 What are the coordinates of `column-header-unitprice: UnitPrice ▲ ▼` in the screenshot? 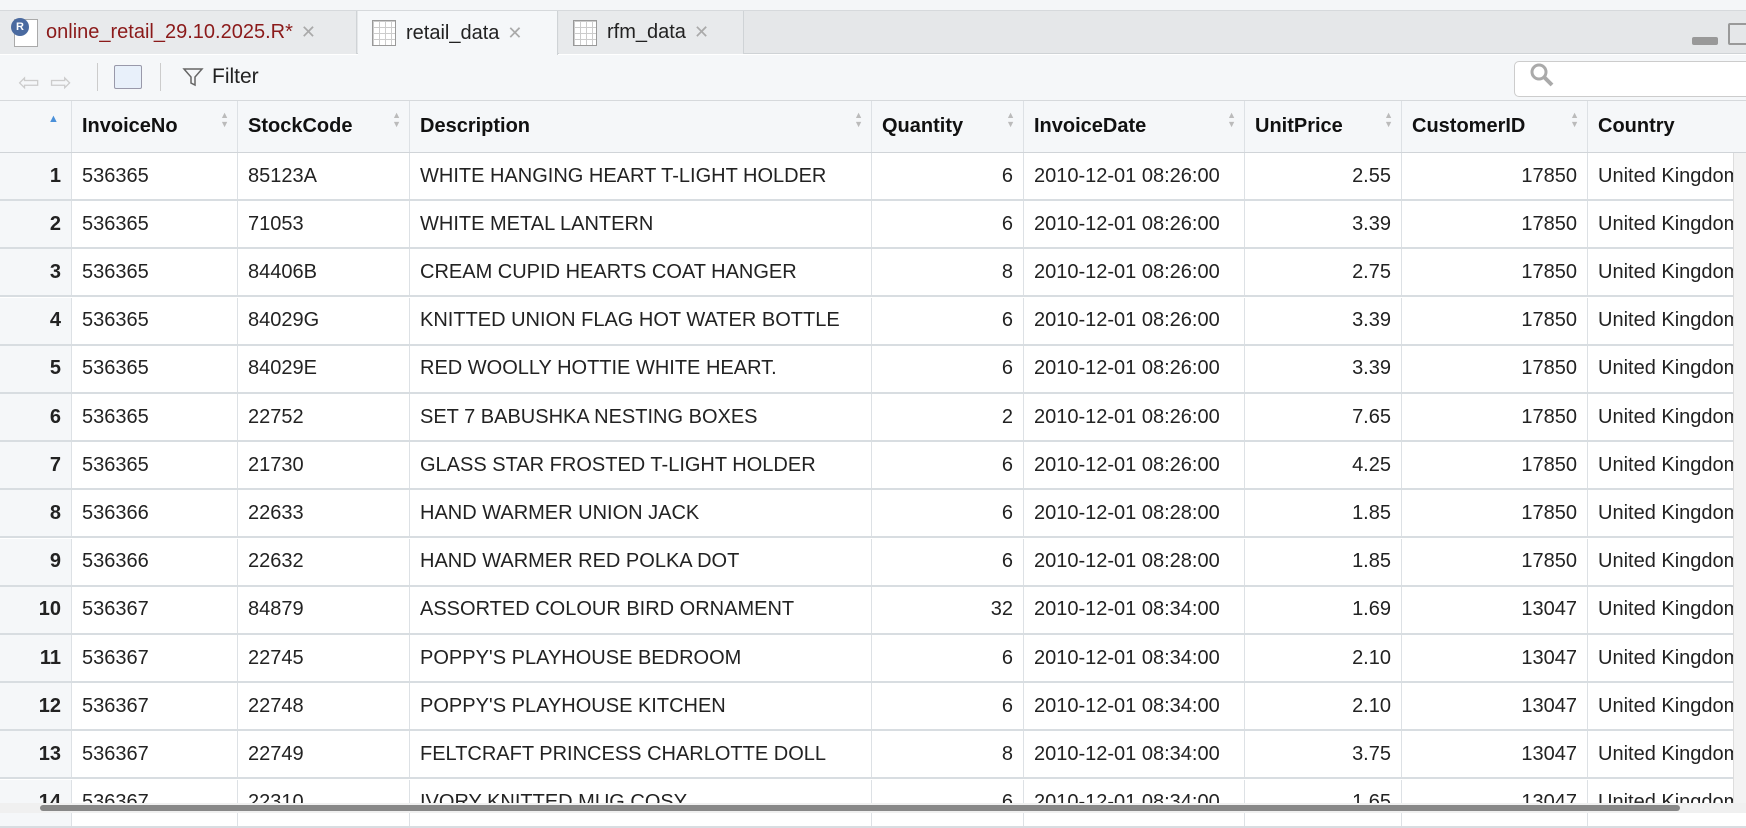 It's located at (1323, 126).